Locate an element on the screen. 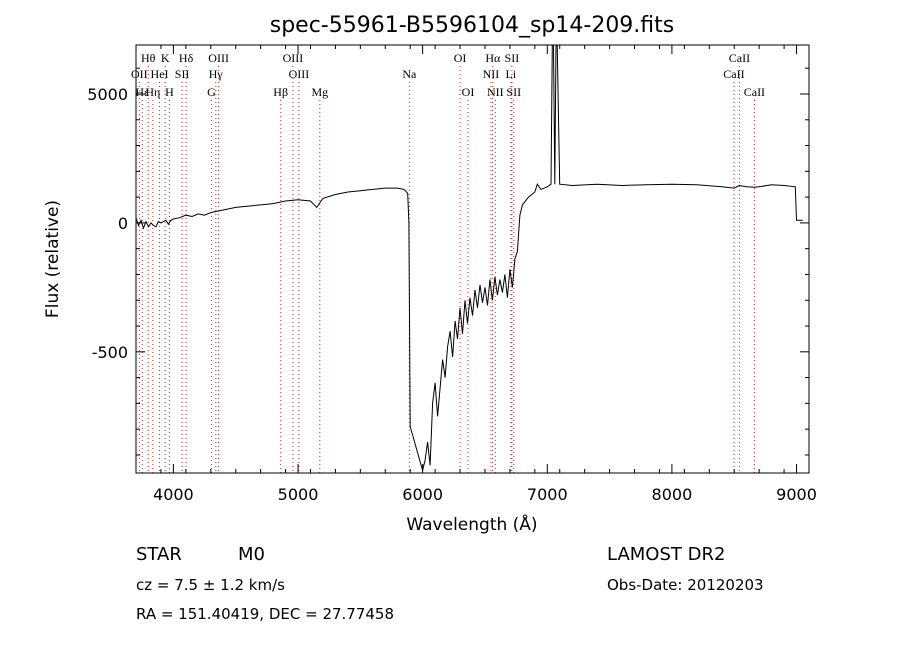 Image resolution: width=900 pixels, height=650 pixels. class-label: STAR is located at coordinates (159, 554).